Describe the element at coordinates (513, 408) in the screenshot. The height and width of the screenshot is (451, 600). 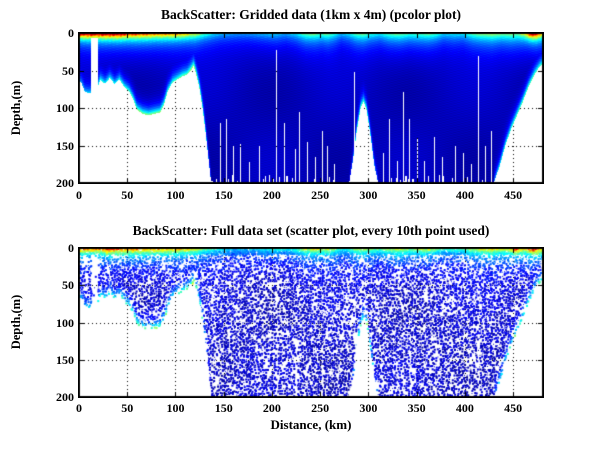
I see `scatter-x-tick-label: 450` at that location.